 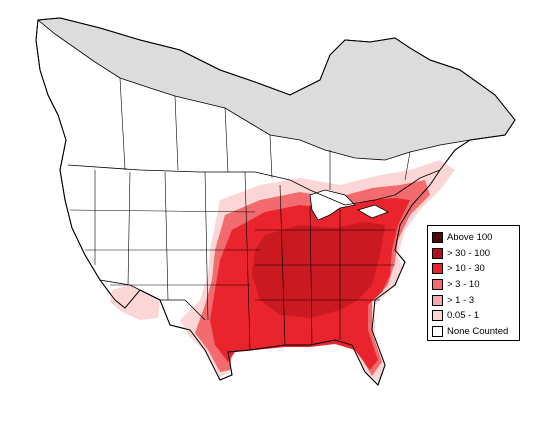 I want to click on legend-label: None Counted, so click(x=478, y=331).